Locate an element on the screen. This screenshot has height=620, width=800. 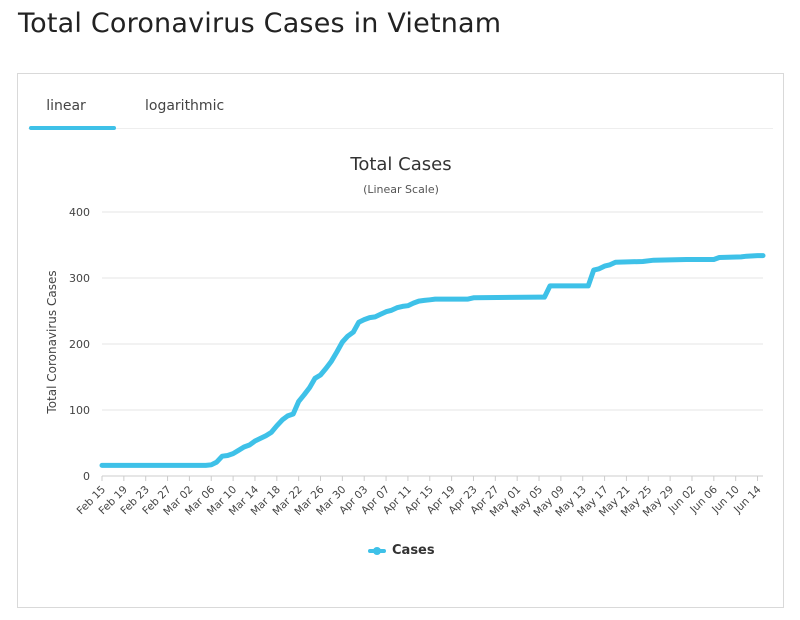
y-tick-labels: 0 100 200 300 400 is located at coordinates (79, 344).